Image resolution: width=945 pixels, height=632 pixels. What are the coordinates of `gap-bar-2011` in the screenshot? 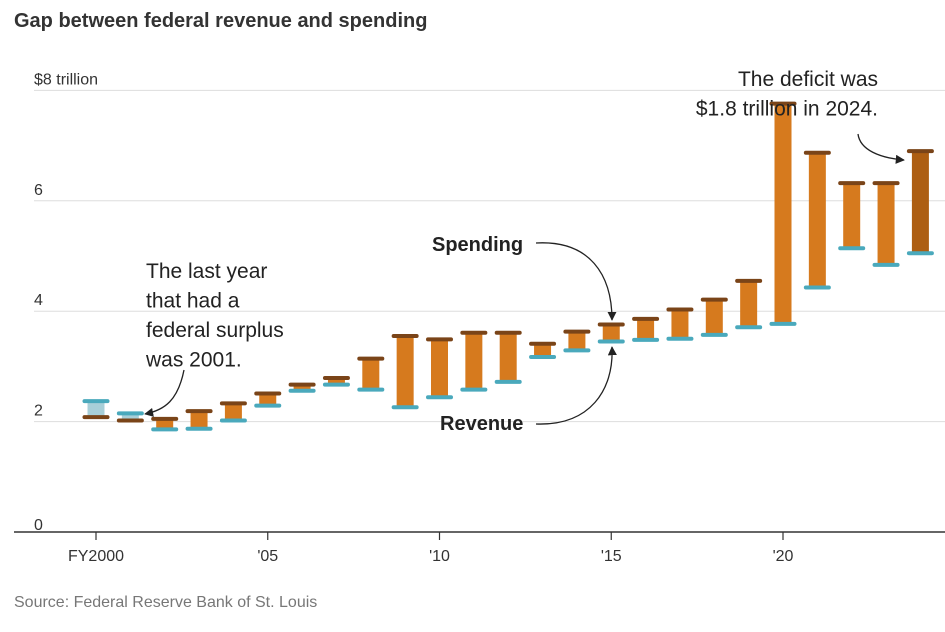 It's located at (474, 361).